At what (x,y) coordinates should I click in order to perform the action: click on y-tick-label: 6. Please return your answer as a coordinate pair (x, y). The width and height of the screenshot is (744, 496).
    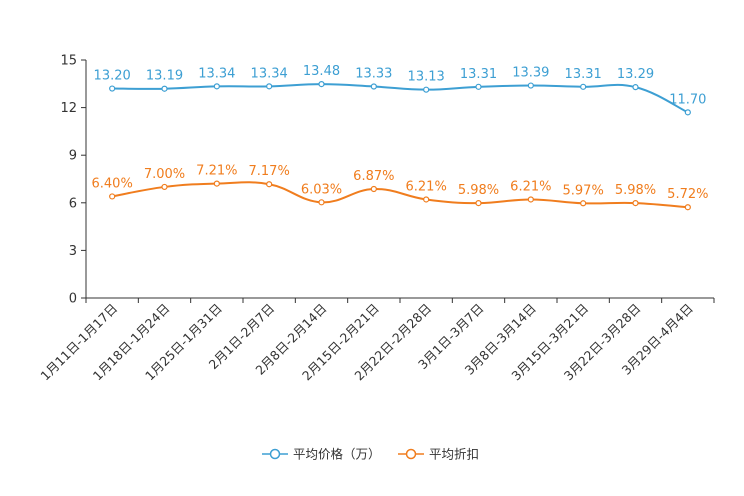
    Looking at the image, I should click on (73, 203).